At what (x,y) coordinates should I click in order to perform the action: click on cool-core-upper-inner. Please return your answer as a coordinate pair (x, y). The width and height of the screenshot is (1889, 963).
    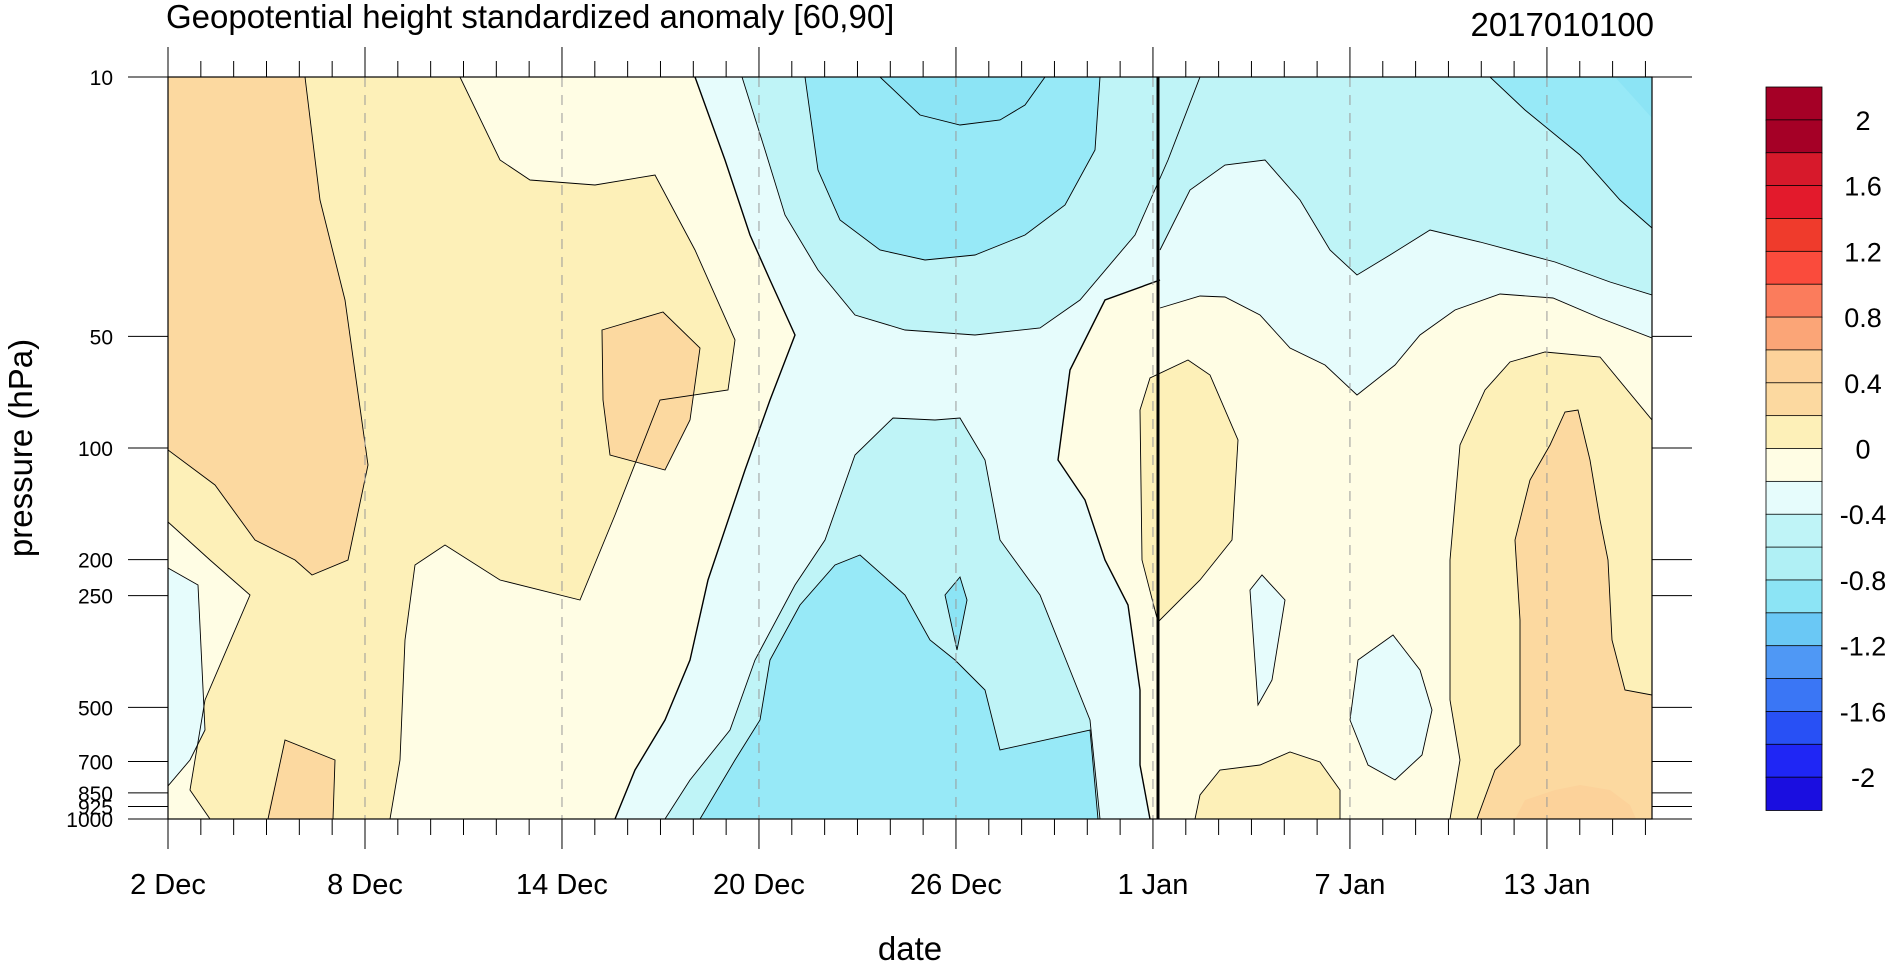
    Looking at the image, I should click on (962, 101).